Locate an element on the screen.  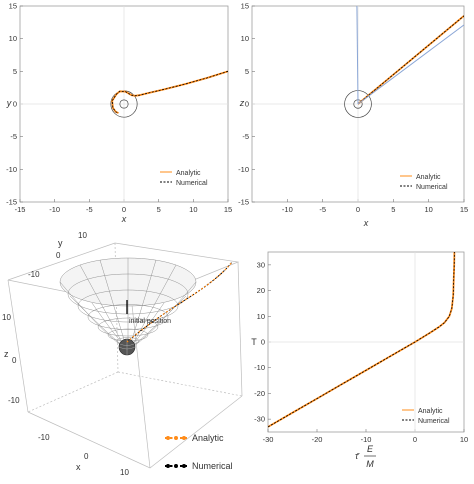
initial-position-label: initial position is located at coordinates (150, 321).